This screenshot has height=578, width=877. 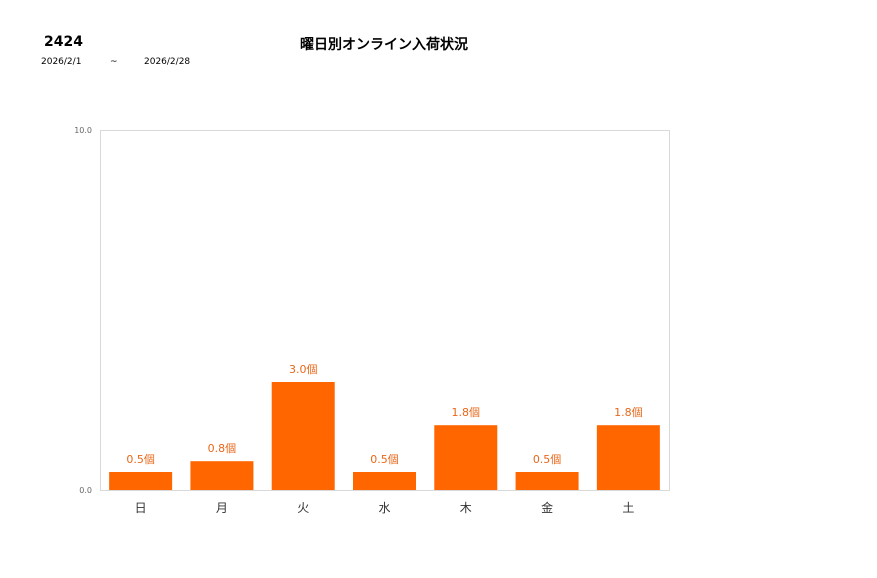 What do you see at coordinates (628, 508) in the screenshot?
I see `x-tick-label: 土` at bounding box center [628, 508].